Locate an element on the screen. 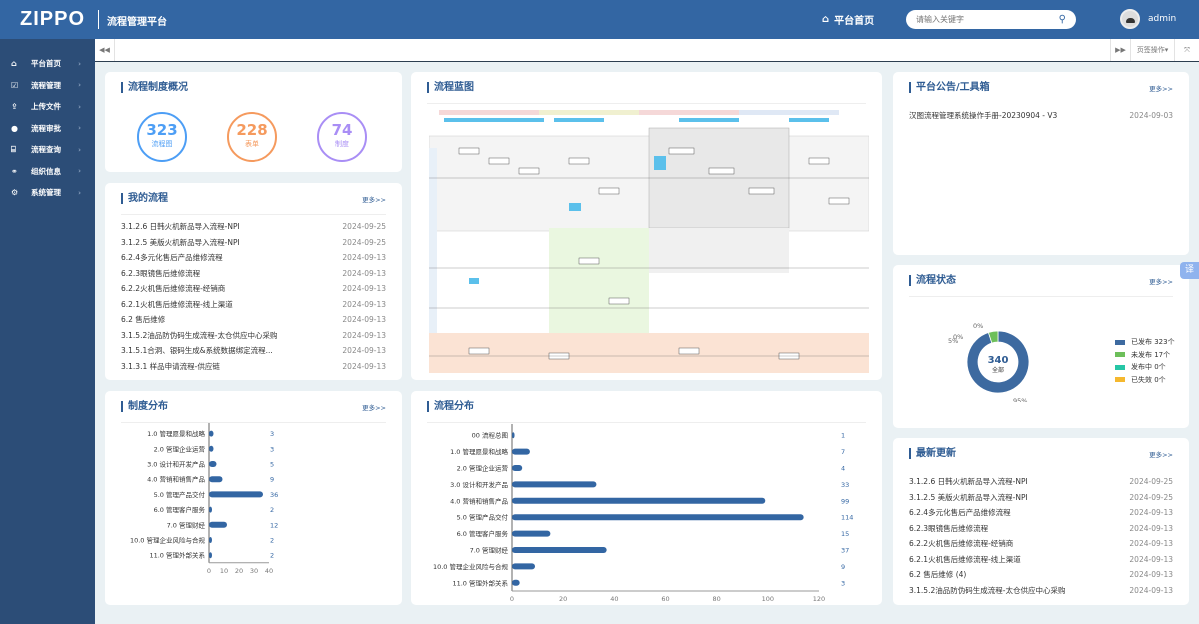 The image size is (1199, 624). card-title: 平台公告/工具箱 is located at coordinates (949, 87).